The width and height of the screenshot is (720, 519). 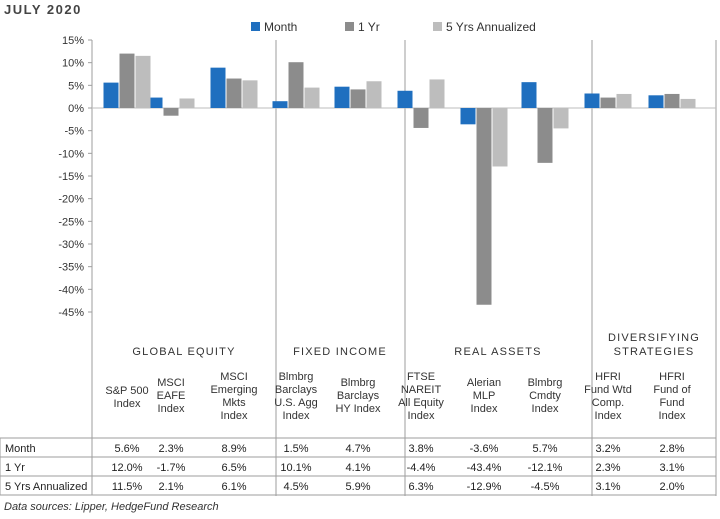 I want to click on table-cell: -12.1%, so click(x=545, y=468).